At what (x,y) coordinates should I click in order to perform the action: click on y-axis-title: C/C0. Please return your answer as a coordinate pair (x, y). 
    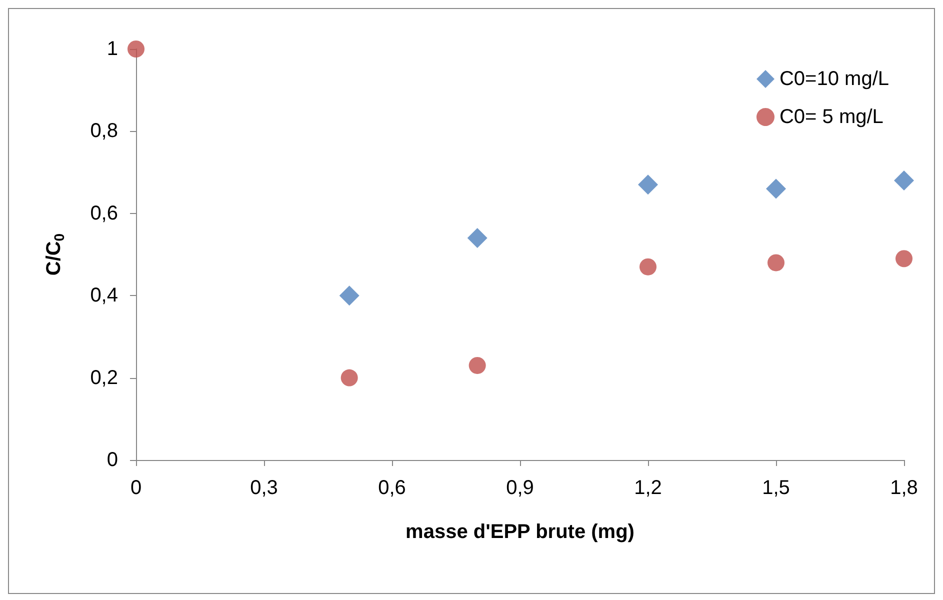
    Looking at the image, I should click on (55, 254).